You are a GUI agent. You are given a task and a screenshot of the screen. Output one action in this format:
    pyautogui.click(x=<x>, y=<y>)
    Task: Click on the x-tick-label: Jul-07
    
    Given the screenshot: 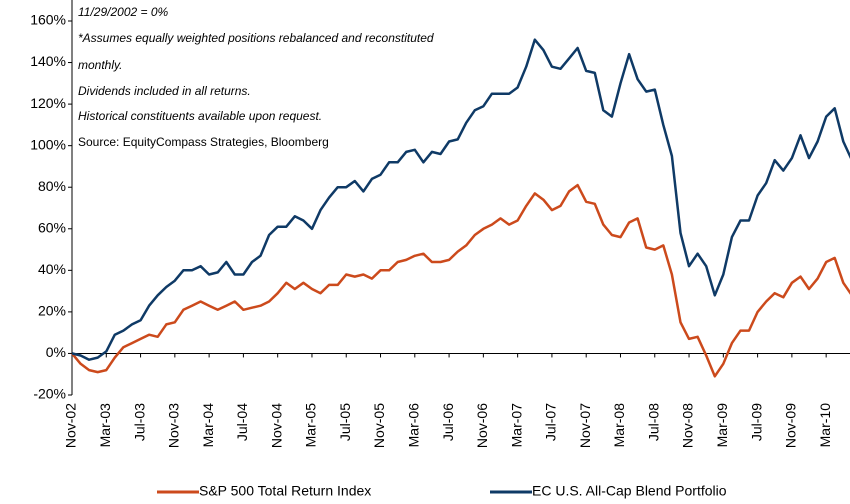 What is the action you would take?
    pyautogui.click(x=551, y=422)
    